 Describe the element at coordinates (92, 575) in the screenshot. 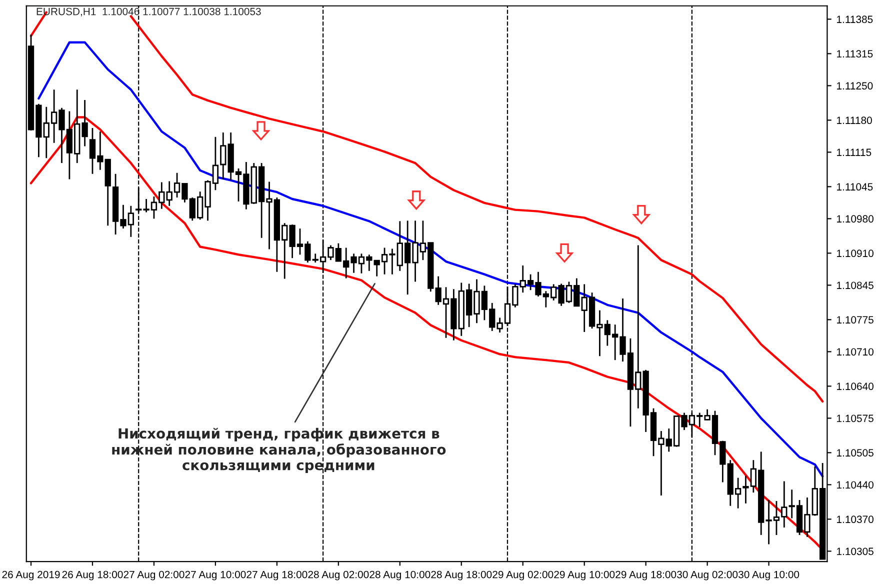

I see `x-tick-label: 26 Aug 18:00` at that location.